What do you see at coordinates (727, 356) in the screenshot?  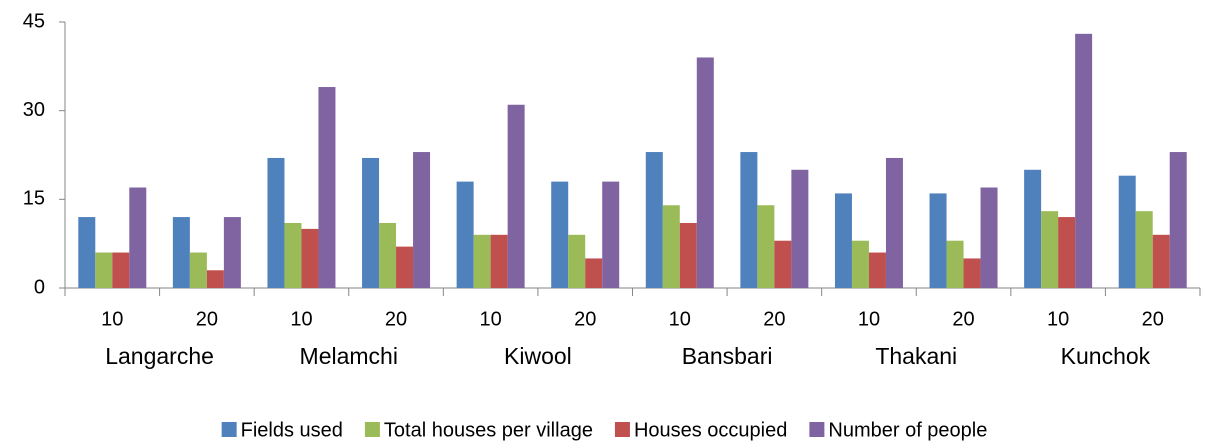 I see `group-label: Bansbari` at bounding box center [727, 356].